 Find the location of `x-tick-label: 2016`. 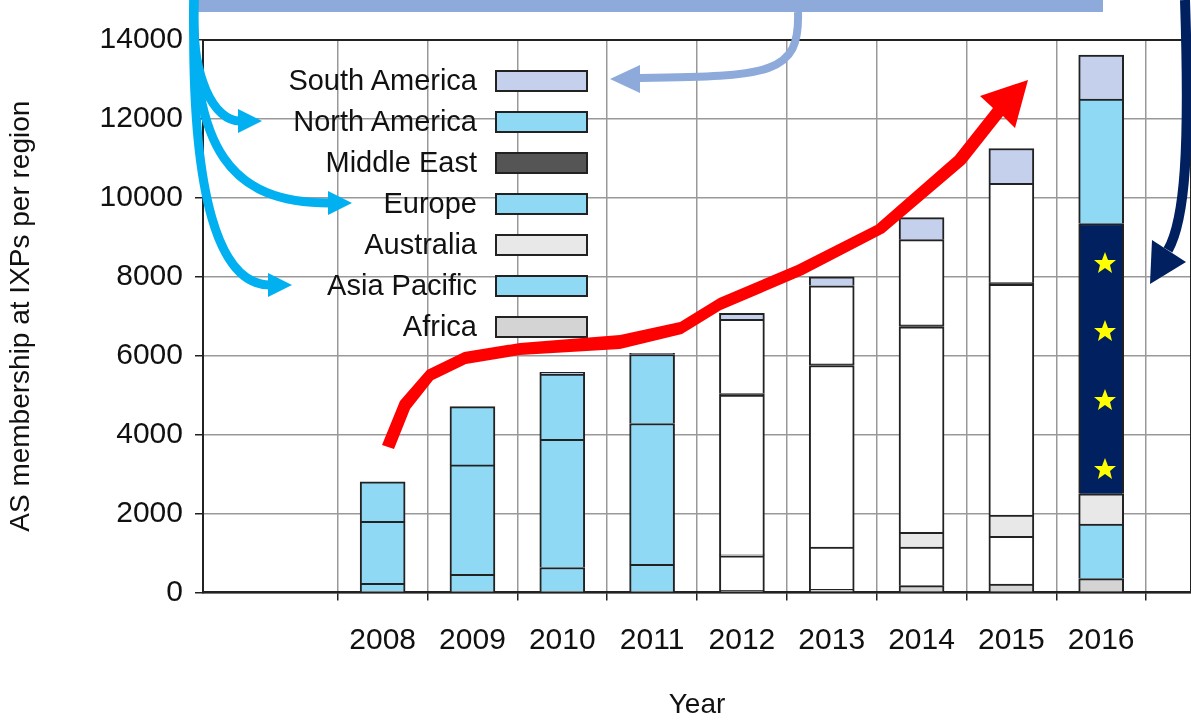

x-tick-label: 2016 is located at coordinates (1101, 638).